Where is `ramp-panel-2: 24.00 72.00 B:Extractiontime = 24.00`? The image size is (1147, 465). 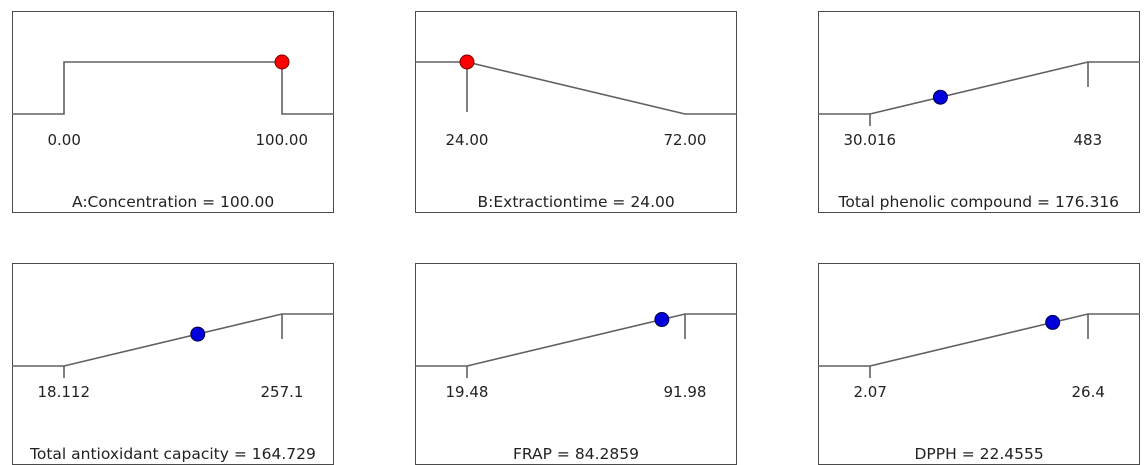 ramp-panel-2: 24.00 72.00 B:Extractiontime = 24.00 is located at coordinates (576, 112).